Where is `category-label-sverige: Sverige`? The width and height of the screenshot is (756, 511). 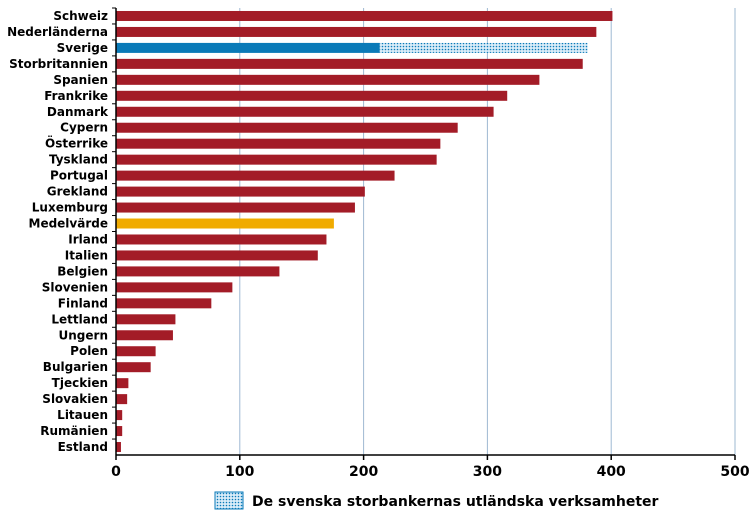 category-label-sverige: Sverige is located at coordinates (82, 48).